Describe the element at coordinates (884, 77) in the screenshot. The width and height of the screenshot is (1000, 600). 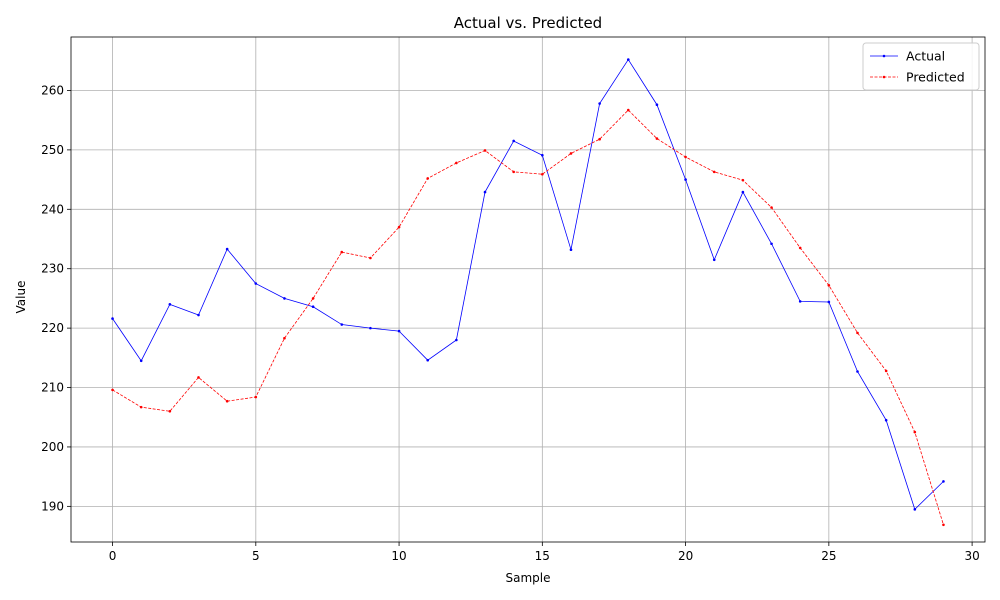
I see `legend-marker-predicted` at that location.